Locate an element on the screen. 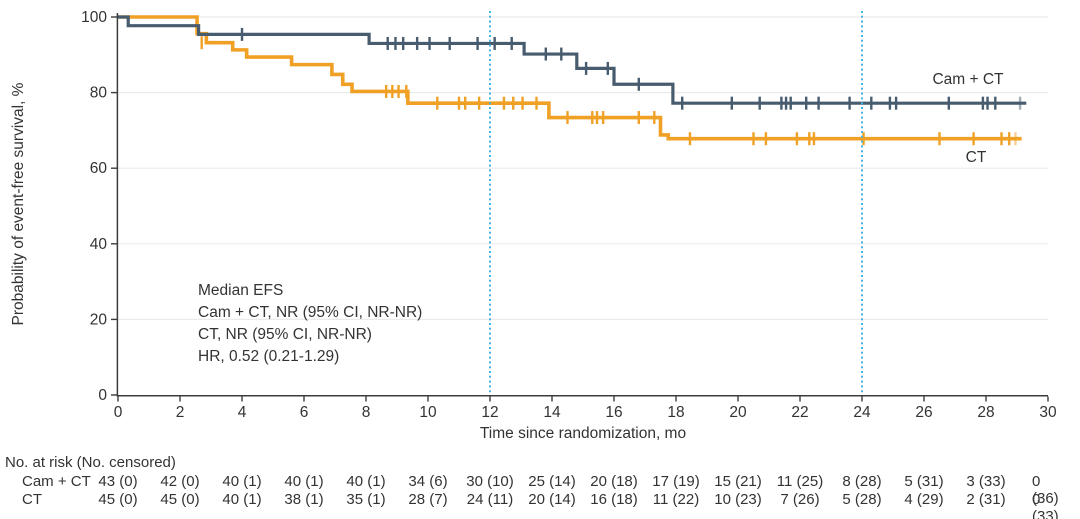 The width and height of the screenshot is (1080, 519). risk-value: 15 (21) is located at coordinates (738, 481).